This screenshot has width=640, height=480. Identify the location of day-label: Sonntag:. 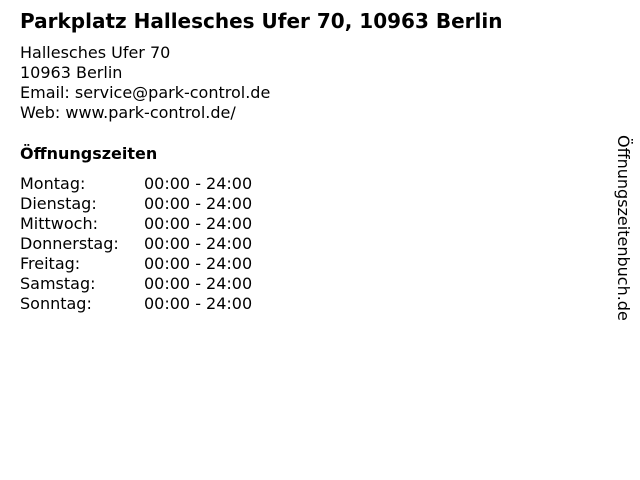
(56, 303).